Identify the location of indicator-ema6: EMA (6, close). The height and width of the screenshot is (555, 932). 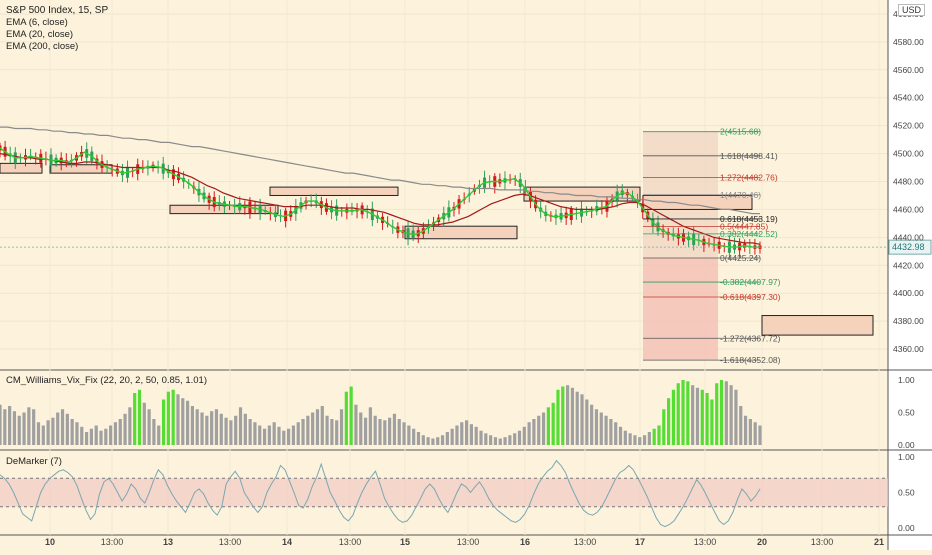
(37, 22).